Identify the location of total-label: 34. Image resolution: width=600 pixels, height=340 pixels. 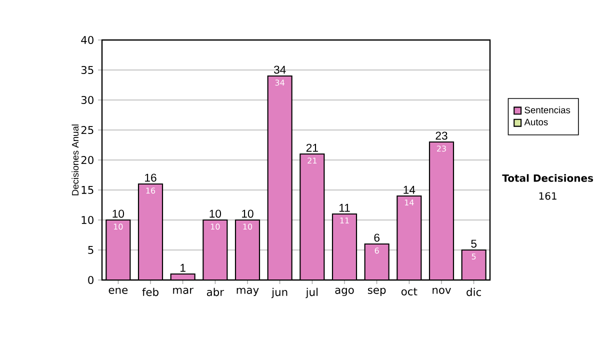
(280, 70).